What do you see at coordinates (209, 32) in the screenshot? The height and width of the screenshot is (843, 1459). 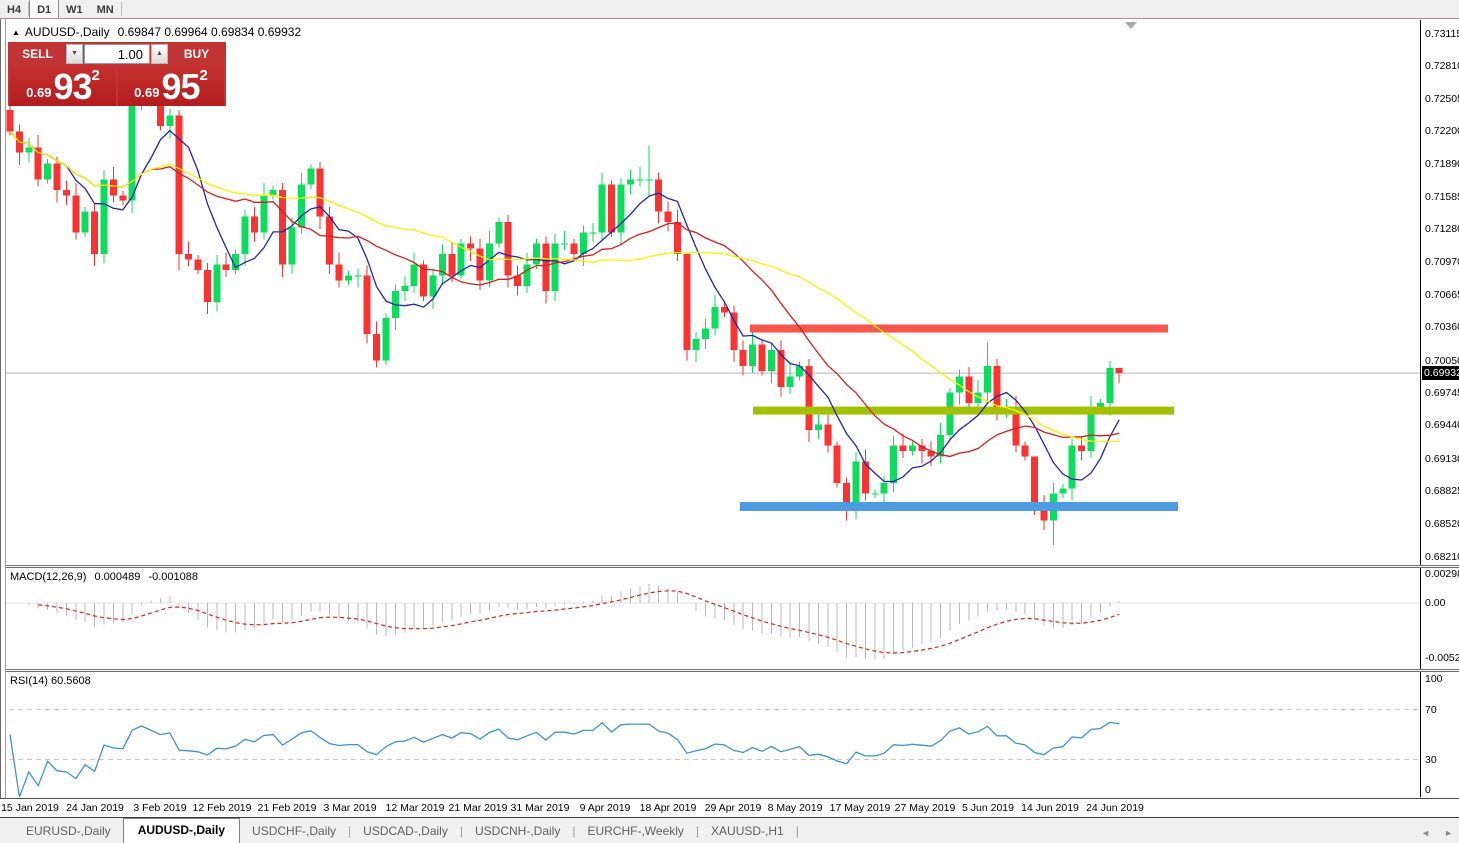 I see `chart-ohlc-values: 0.69847 0.69964 0.69834 0.69932` at bounding box center [209, 32].